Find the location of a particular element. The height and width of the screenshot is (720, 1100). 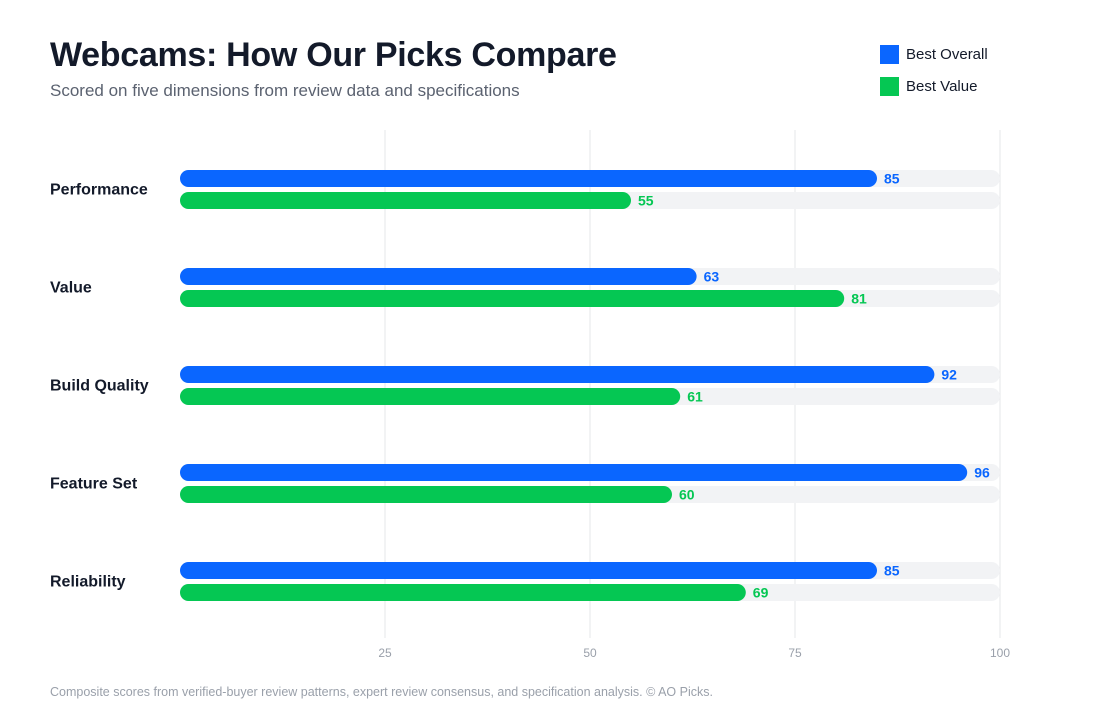

data-label-reliability-best-value: 69 is located at coordinates (761, 593).